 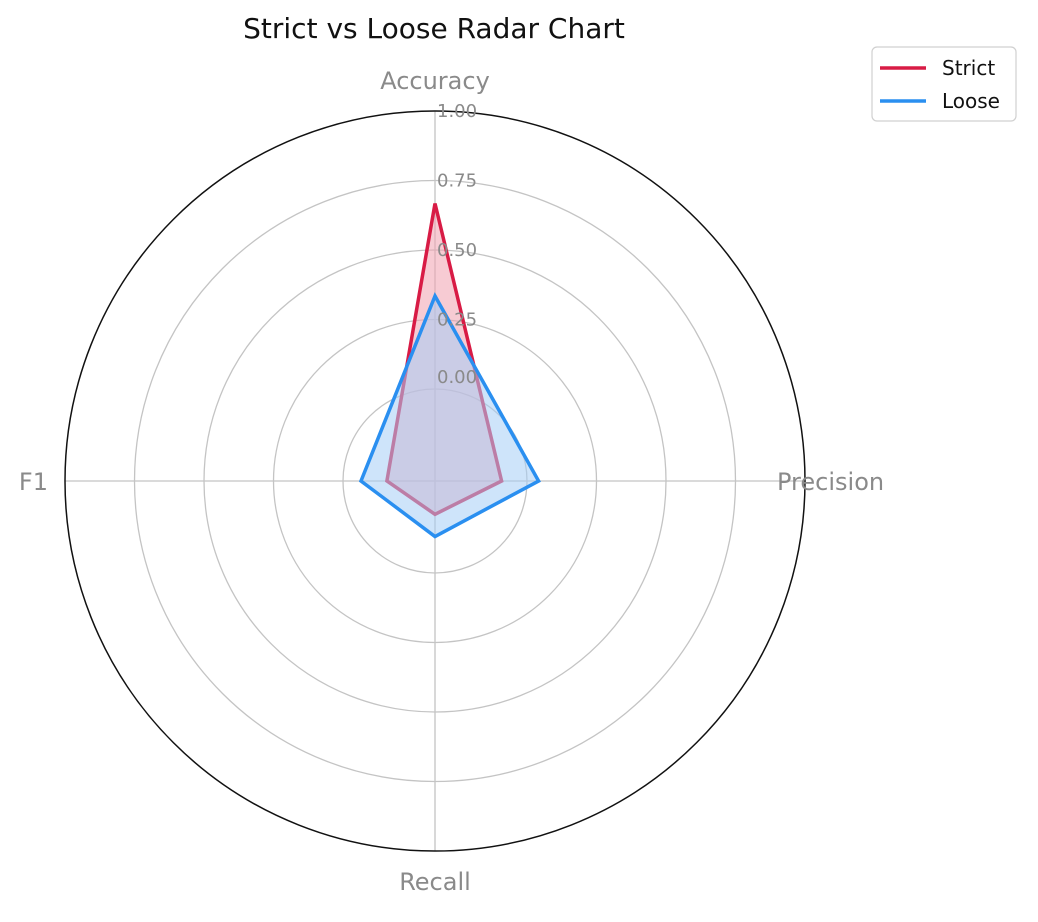 What do you see at coordinates (435, 882) in the screenshot?
I see `axis-label-recall: Recall` at bounding box center [435, 882].